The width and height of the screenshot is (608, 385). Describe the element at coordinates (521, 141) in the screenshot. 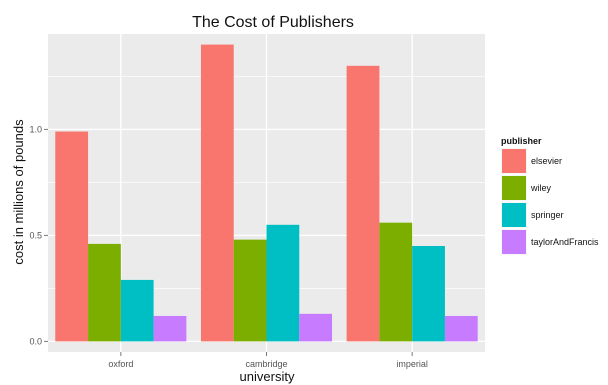

I see `legend-title: publisher` at that location.